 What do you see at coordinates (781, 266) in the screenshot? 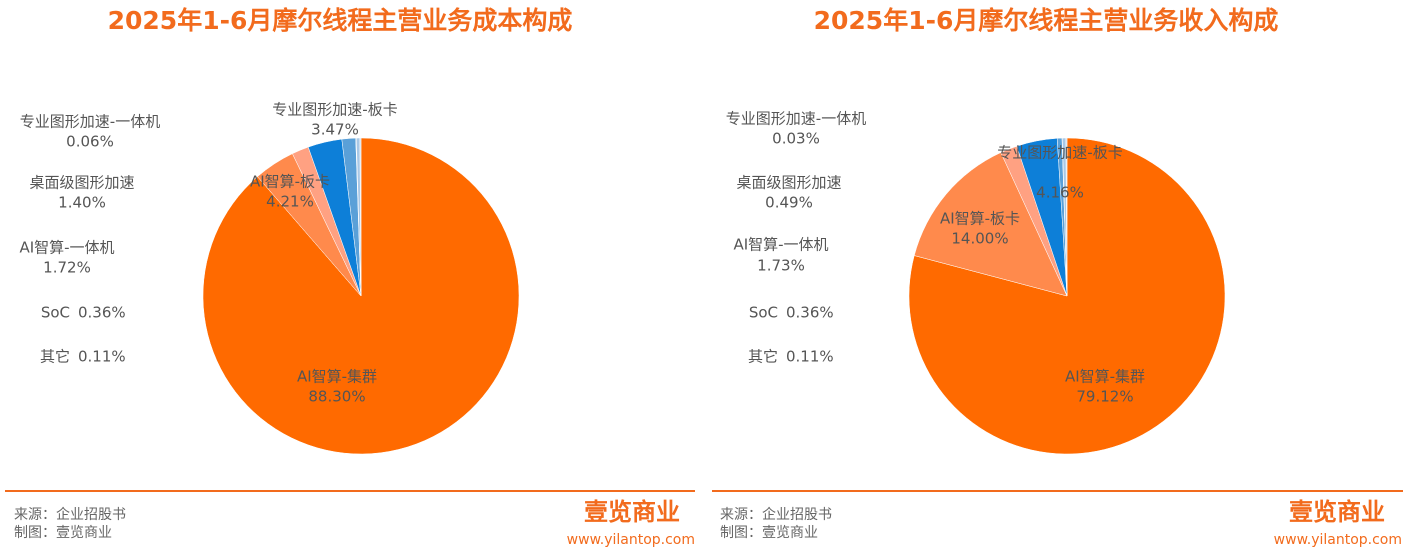
I see `value-label: 1.73%` at bounding box center [781, 266].